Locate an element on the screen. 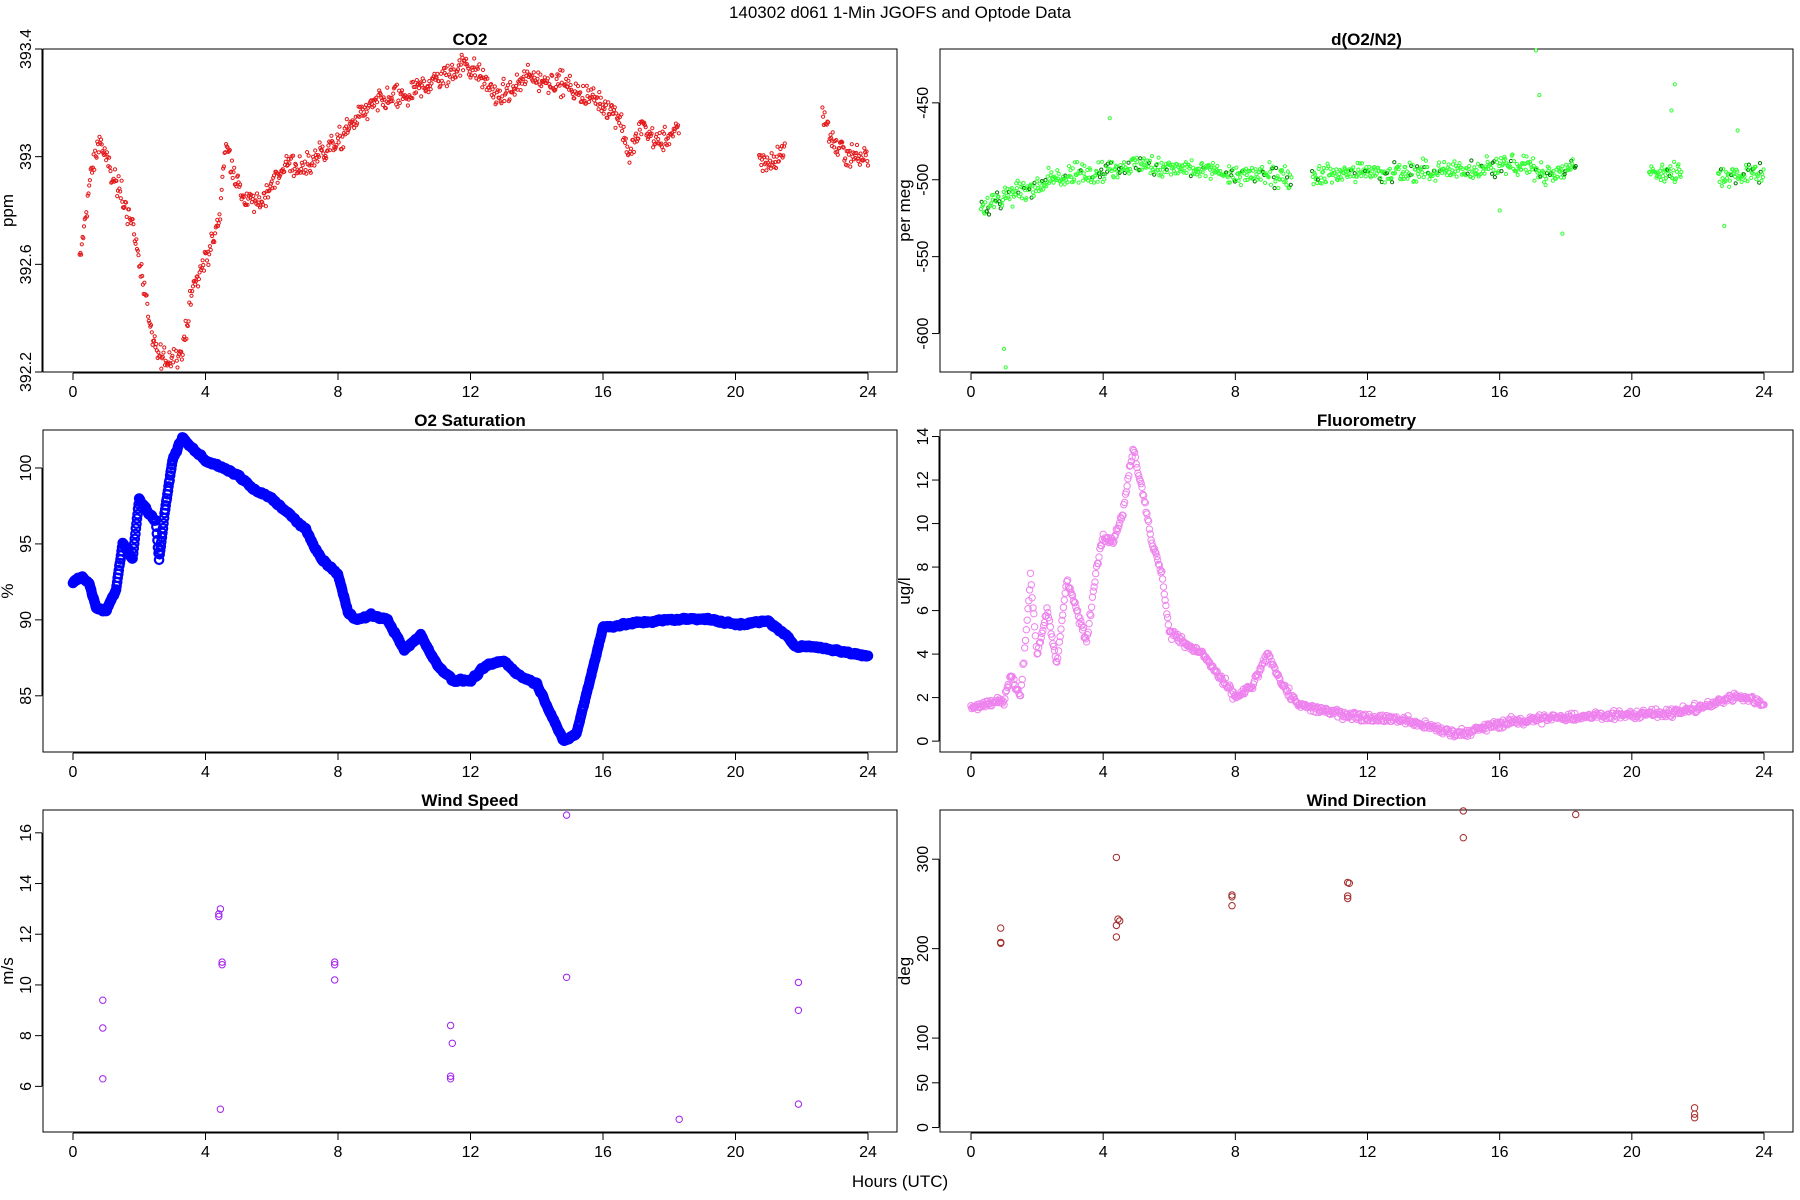 The image size is (1800, 1200). y-tick-label-fluor: 4 is located at coordinates (923, 654).